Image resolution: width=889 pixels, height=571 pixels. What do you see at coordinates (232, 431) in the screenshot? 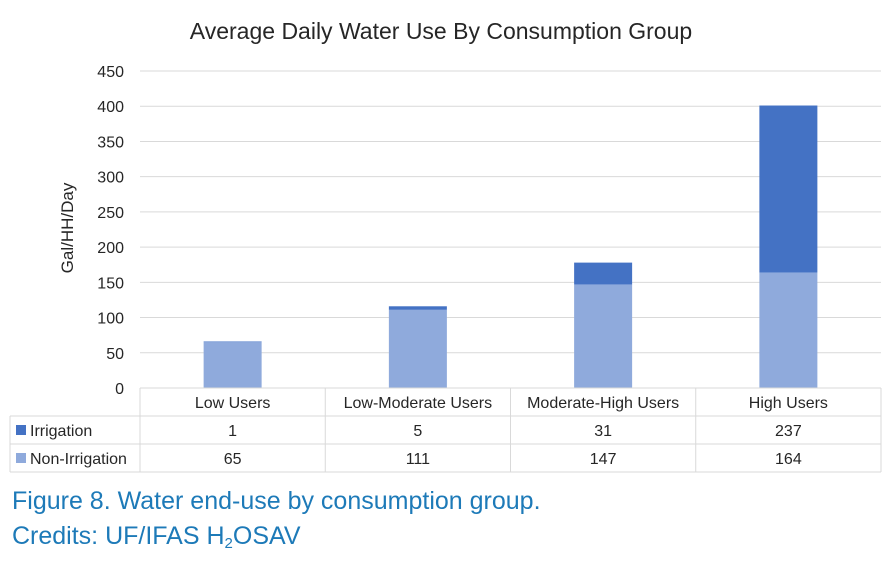
I see `data-label: 1` at bounding box center [232, 431].